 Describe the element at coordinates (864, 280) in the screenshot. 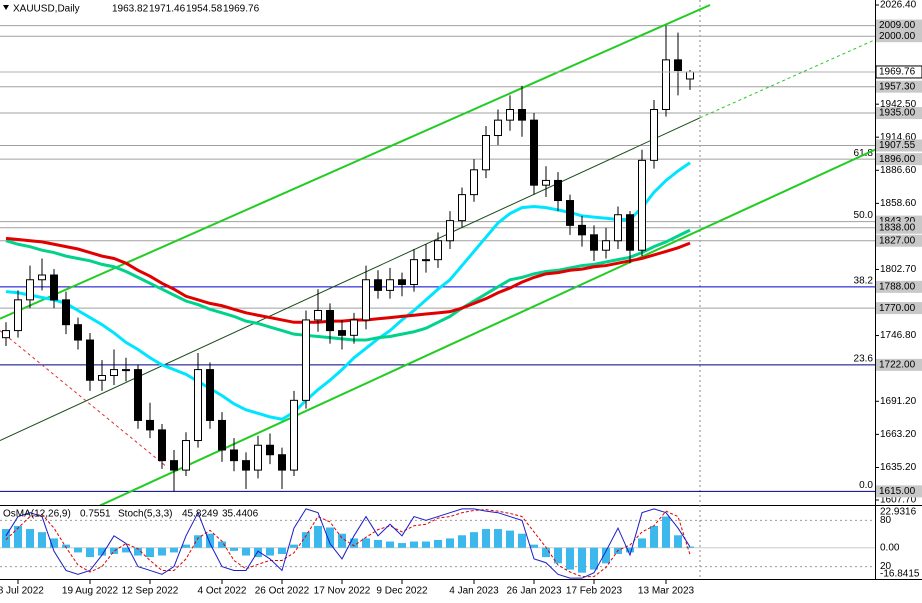

I see `fib-label: 38.2` at that location.